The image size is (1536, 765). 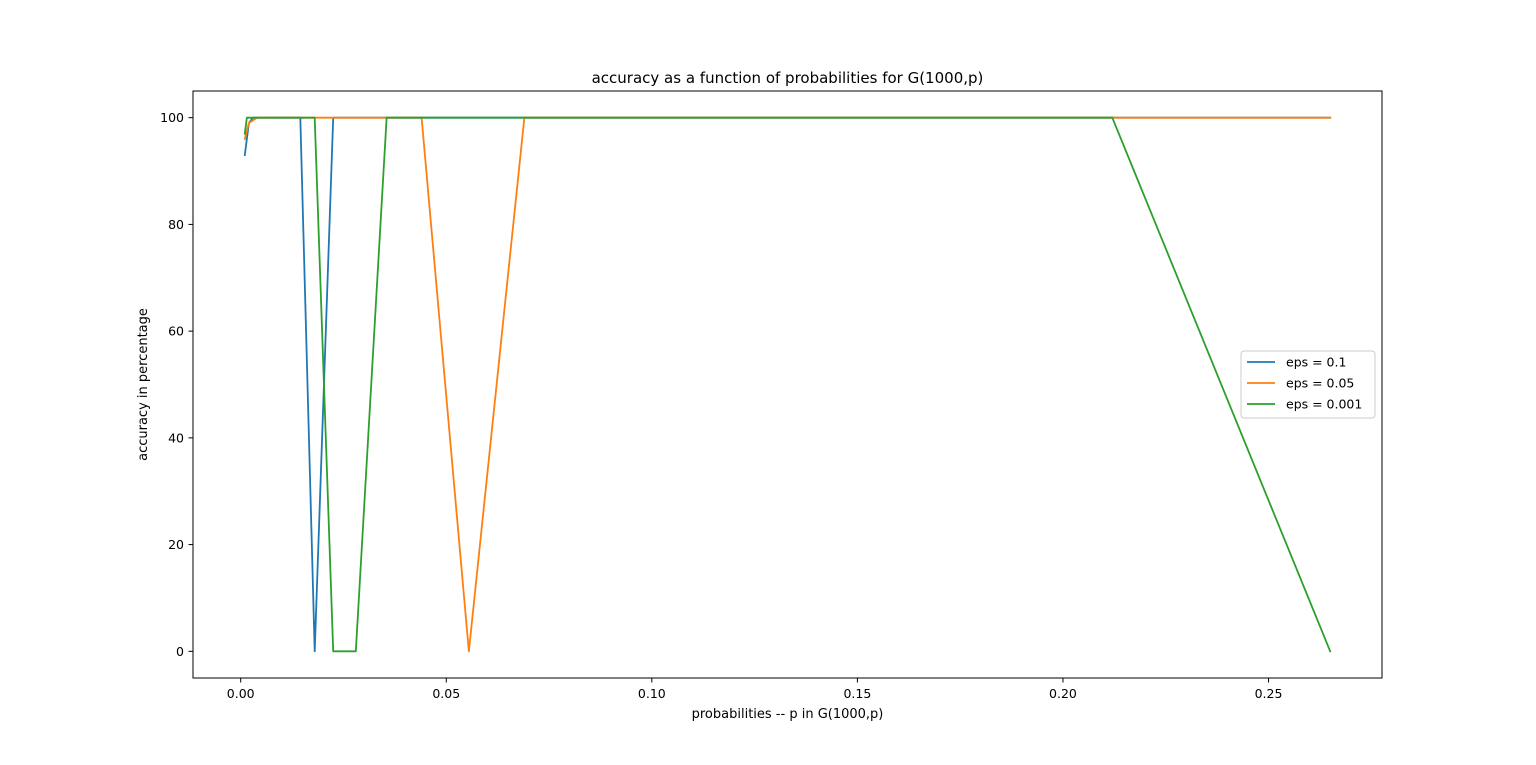 What do you see at coordinates (176, 437) in the screenshot?
I see `y-tick-label: 40` at bounding box center [176, 437].